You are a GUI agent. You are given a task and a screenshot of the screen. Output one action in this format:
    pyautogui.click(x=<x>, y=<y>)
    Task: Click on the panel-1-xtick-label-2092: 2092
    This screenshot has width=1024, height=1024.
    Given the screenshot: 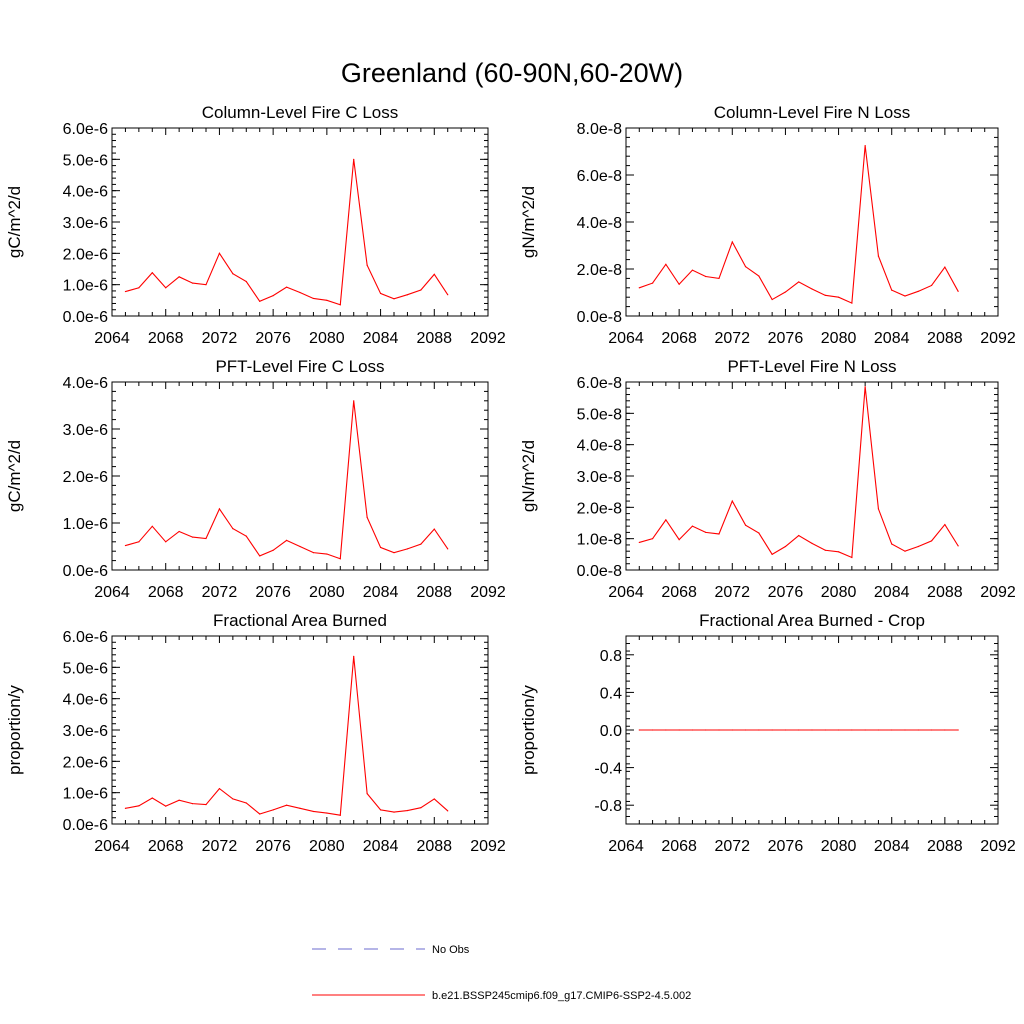 What is the action you would take?
    pyautogui.click(x=488, y=338)
    